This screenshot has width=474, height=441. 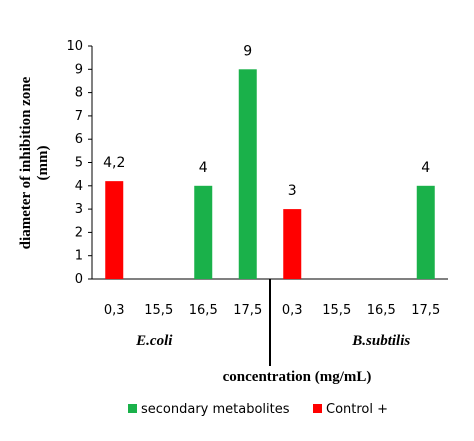 I want to click on legend-label: secondary metabolites, so click(x=215, y=409).